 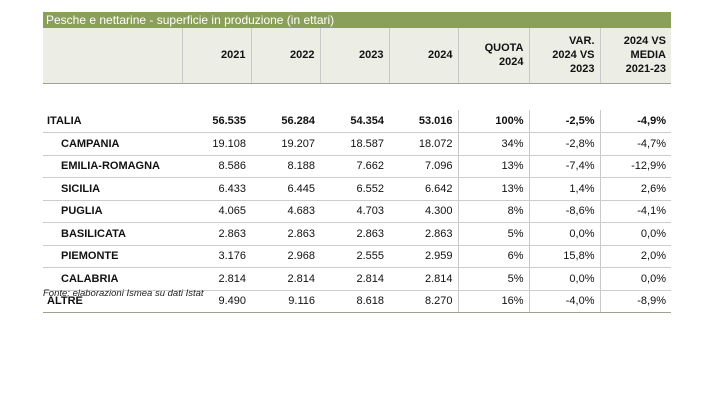 What do you see at coordinates (354, 301) in the screenshot?
I see `cell-2023: 8.618` at bounding box center [354, 301].